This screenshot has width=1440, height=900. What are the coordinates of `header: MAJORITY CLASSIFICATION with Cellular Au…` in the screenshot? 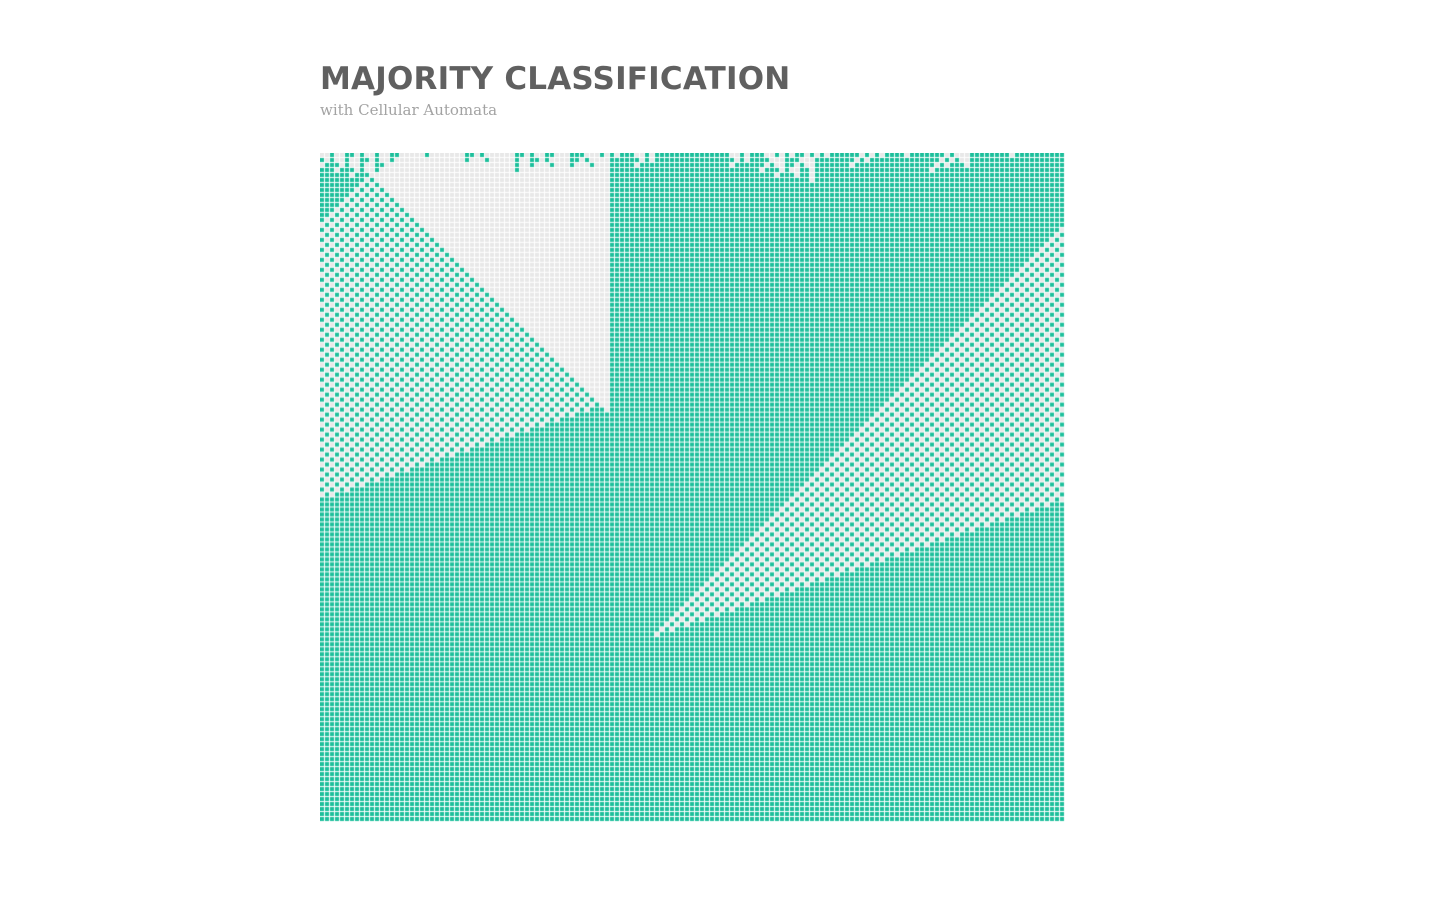 It's located at (555, 90).